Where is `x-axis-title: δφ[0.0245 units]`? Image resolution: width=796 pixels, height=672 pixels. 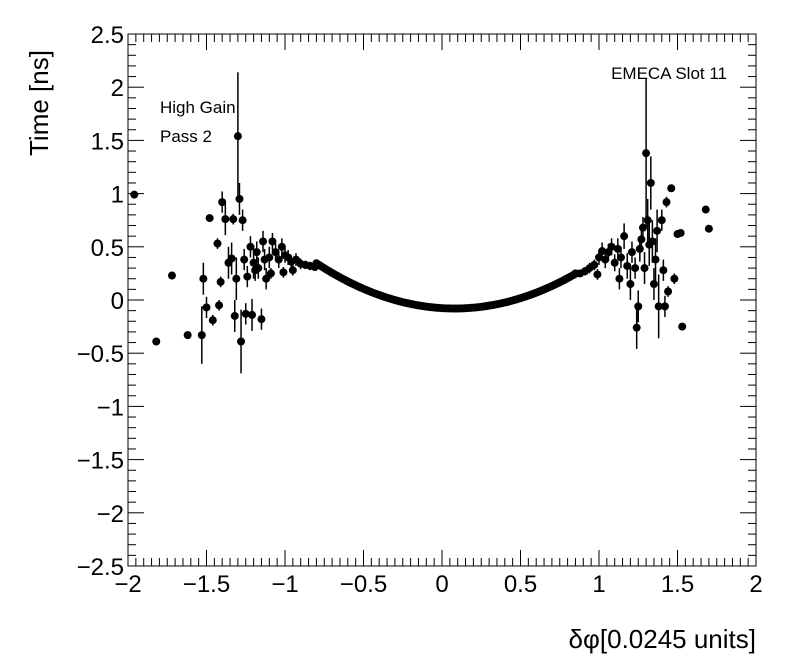
x-axis-title: δφ[0.0245 units] is located at coordinates (662, 639).